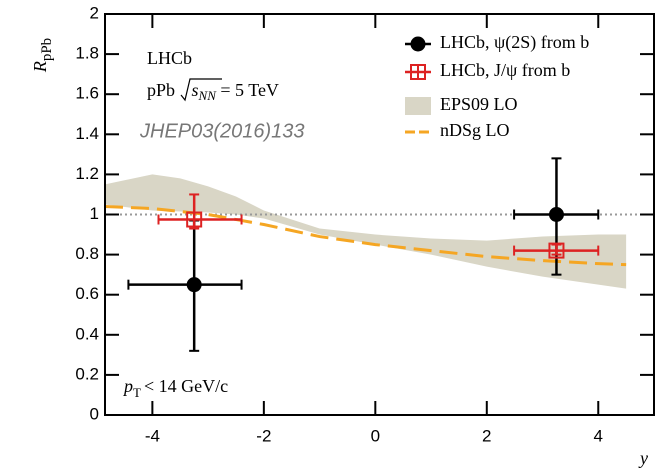 This screenshot has height=473, width=664. Describe the element at coordinates (375, 435) in the screenshot. I see `x-tick-label: 0` at that location.